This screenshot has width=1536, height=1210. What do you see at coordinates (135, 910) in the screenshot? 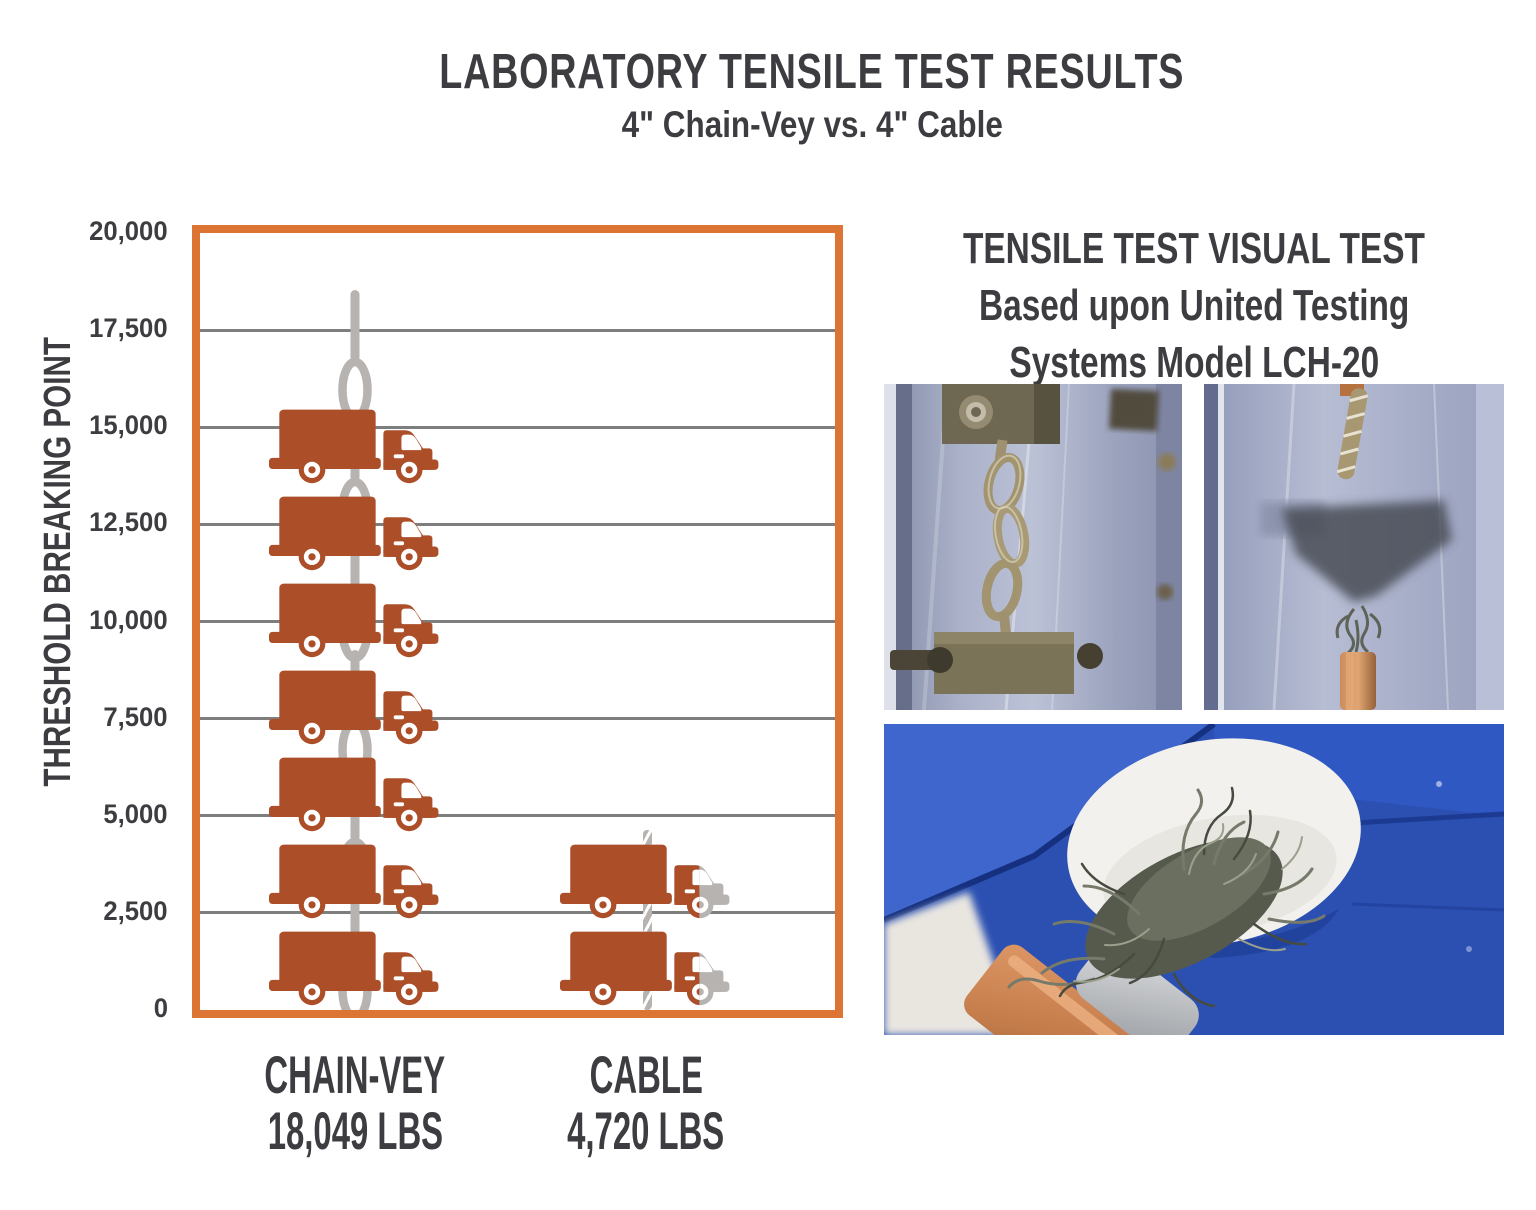
I see `y-tick-label: 2,500` at bounding box center [135, 910].